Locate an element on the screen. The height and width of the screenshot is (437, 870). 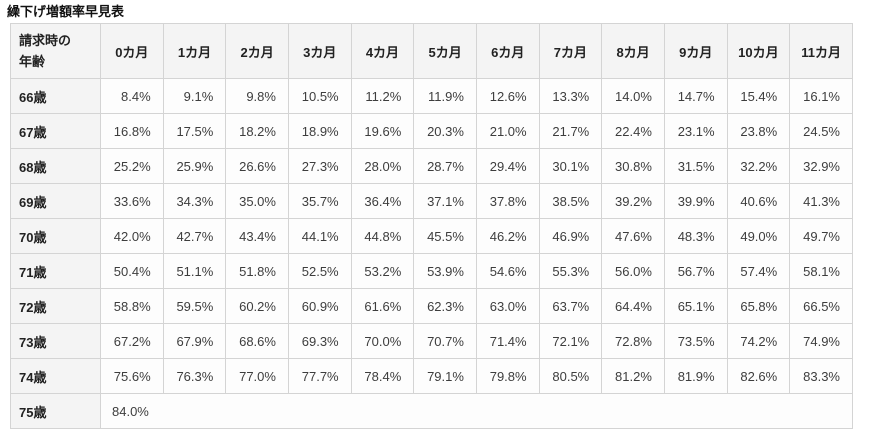
rate-value: 28.7% is located at coordinates (445, 166).